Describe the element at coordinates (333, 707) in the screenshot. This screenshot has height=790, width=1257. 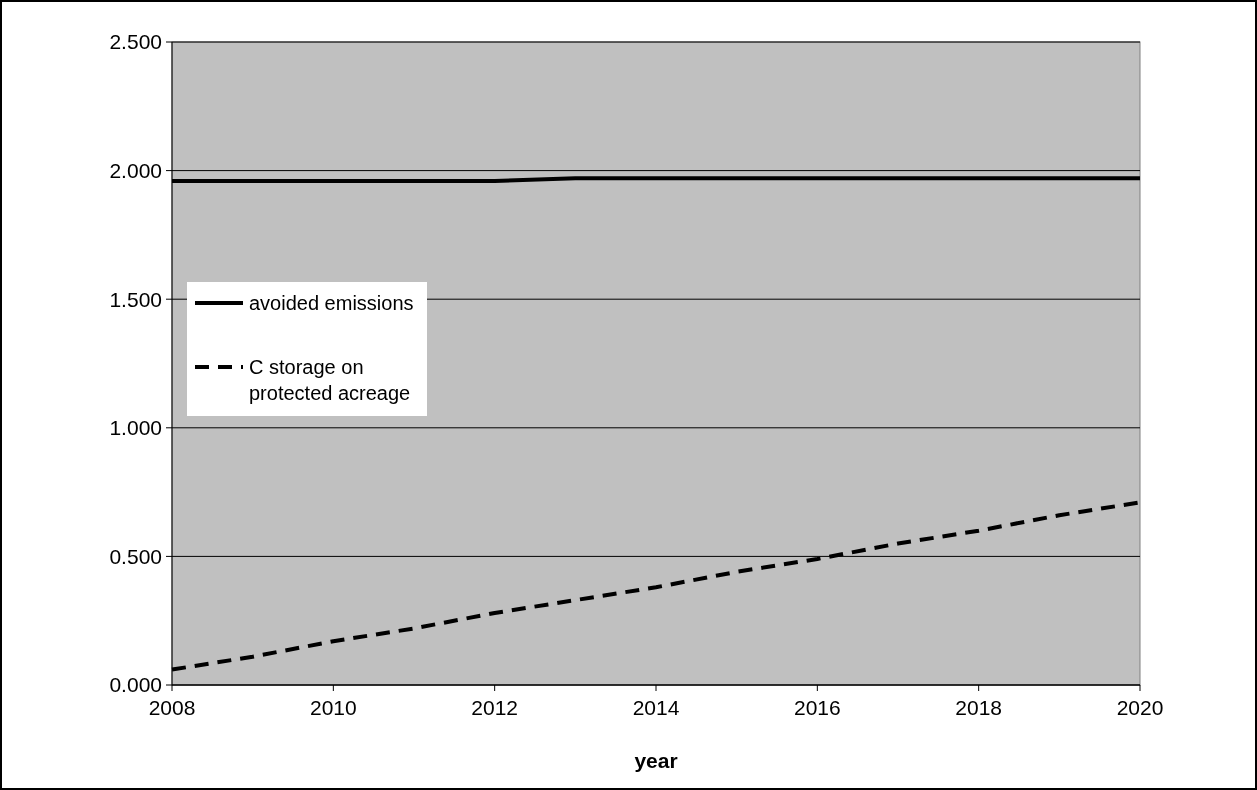
I see `x-tick-label: 2010` at that location.